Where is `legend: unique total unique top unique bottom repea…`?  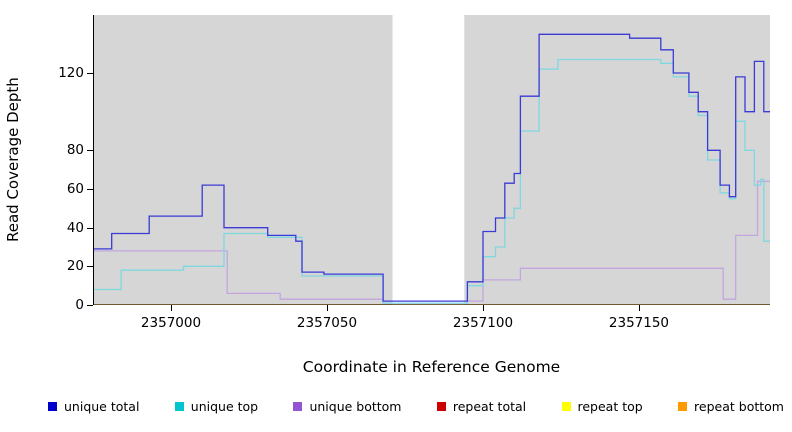
legend: unique total unique top unique bottom repea… is located at coordinates (416, 406).